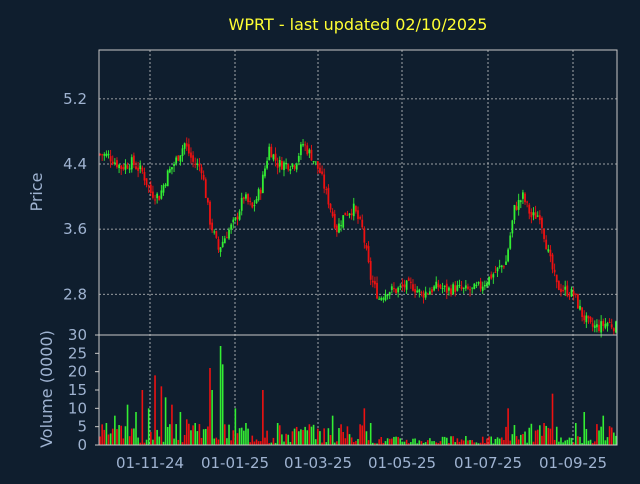  I want to click on volume-tick-label: 0, so click(82, 445).